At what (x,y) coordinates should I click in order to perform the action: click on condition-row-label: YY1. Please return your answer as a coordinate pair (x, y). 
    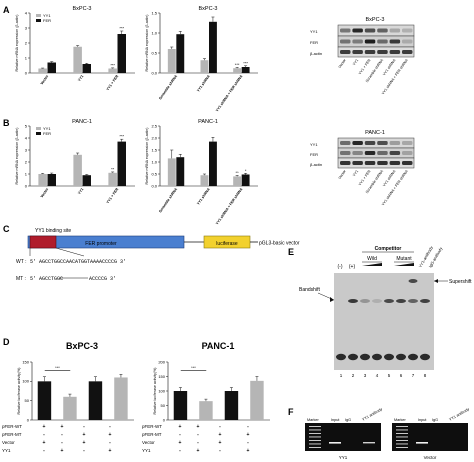
    Looking at the image, I should click on (146, 450).